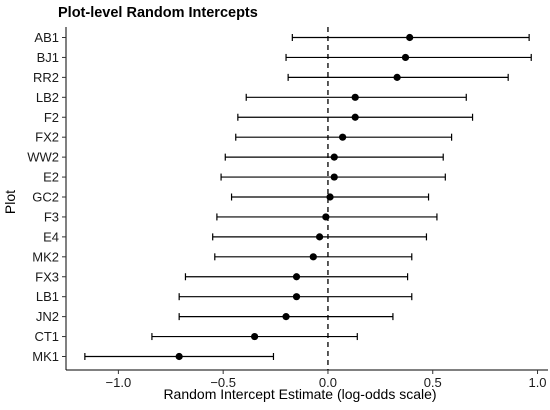 This screenshot has width=550, height=410. What do you see at coordinates (47, 316) in the screenshot?
I see `y-tick-label-jn2: JN2` at bounding box center [47, 316].